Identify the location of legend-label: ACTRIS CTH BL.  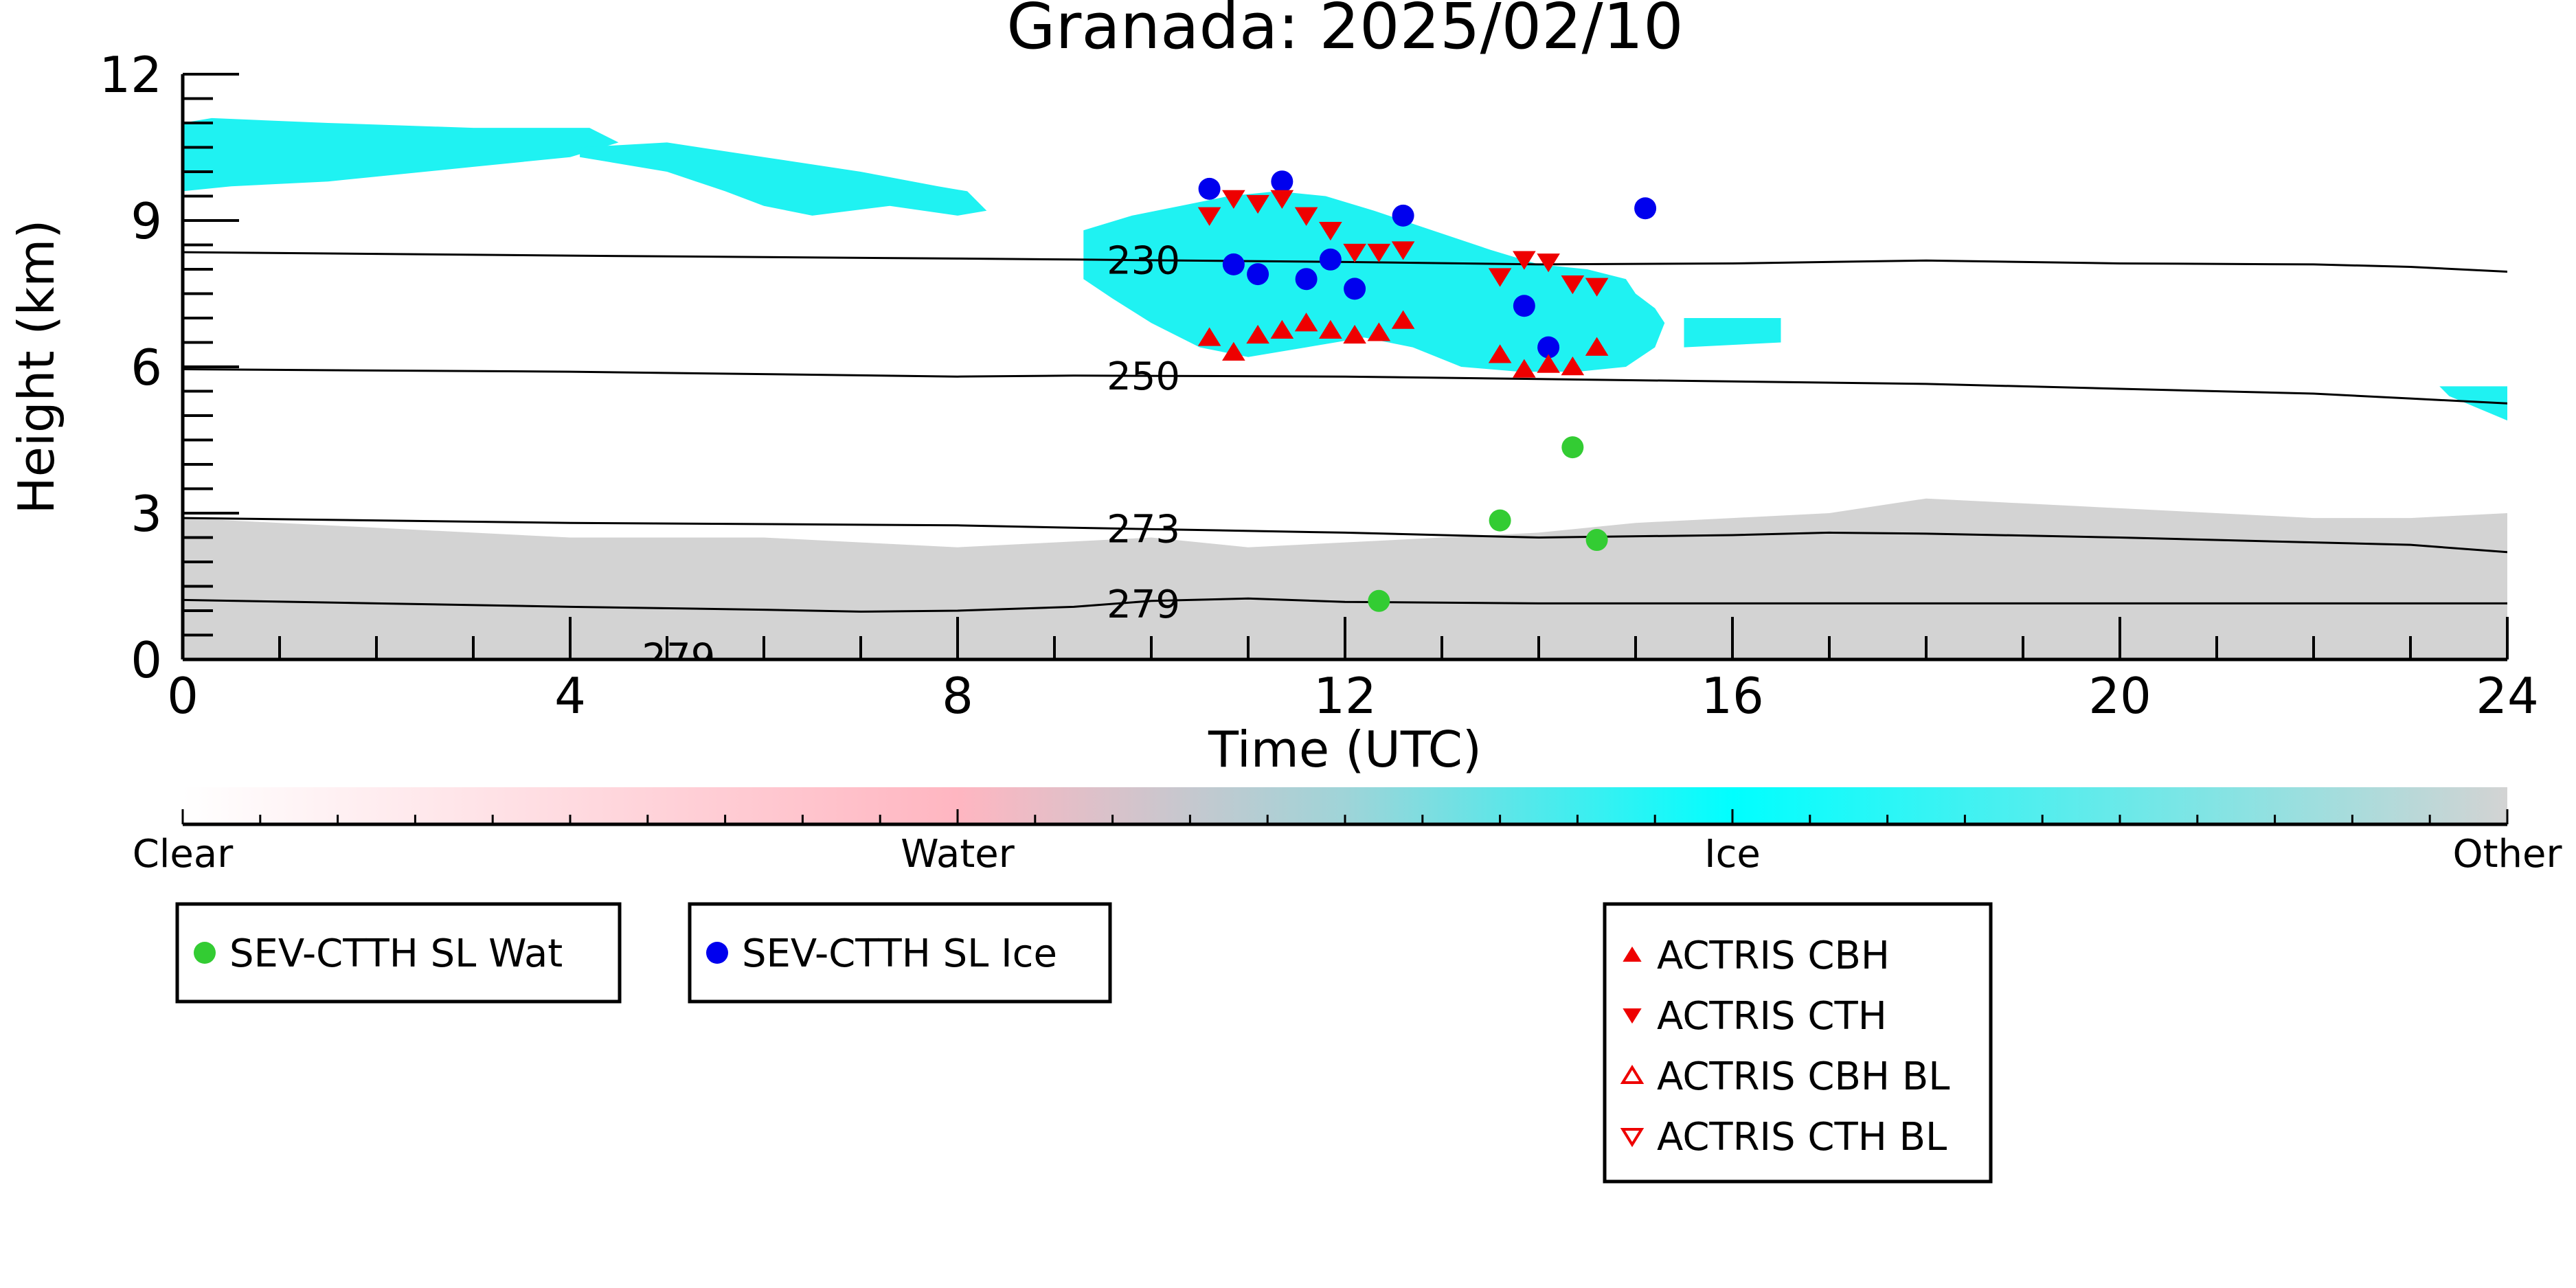
(1802, 1137).